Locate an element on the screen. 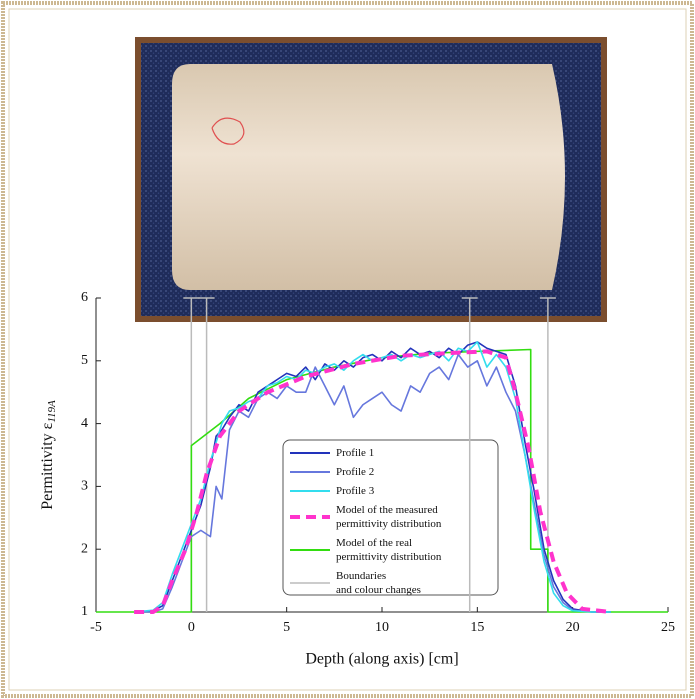 The image size is (695, 699). y-tick-label: 1 is located at coordinates (84, 611).